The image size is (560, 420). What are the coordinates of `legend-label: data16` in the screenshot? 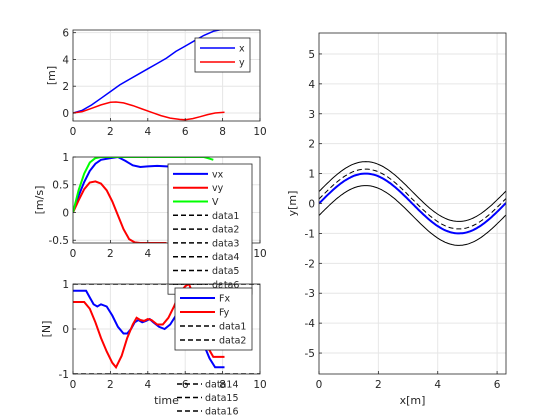 It's located at (222, 412).